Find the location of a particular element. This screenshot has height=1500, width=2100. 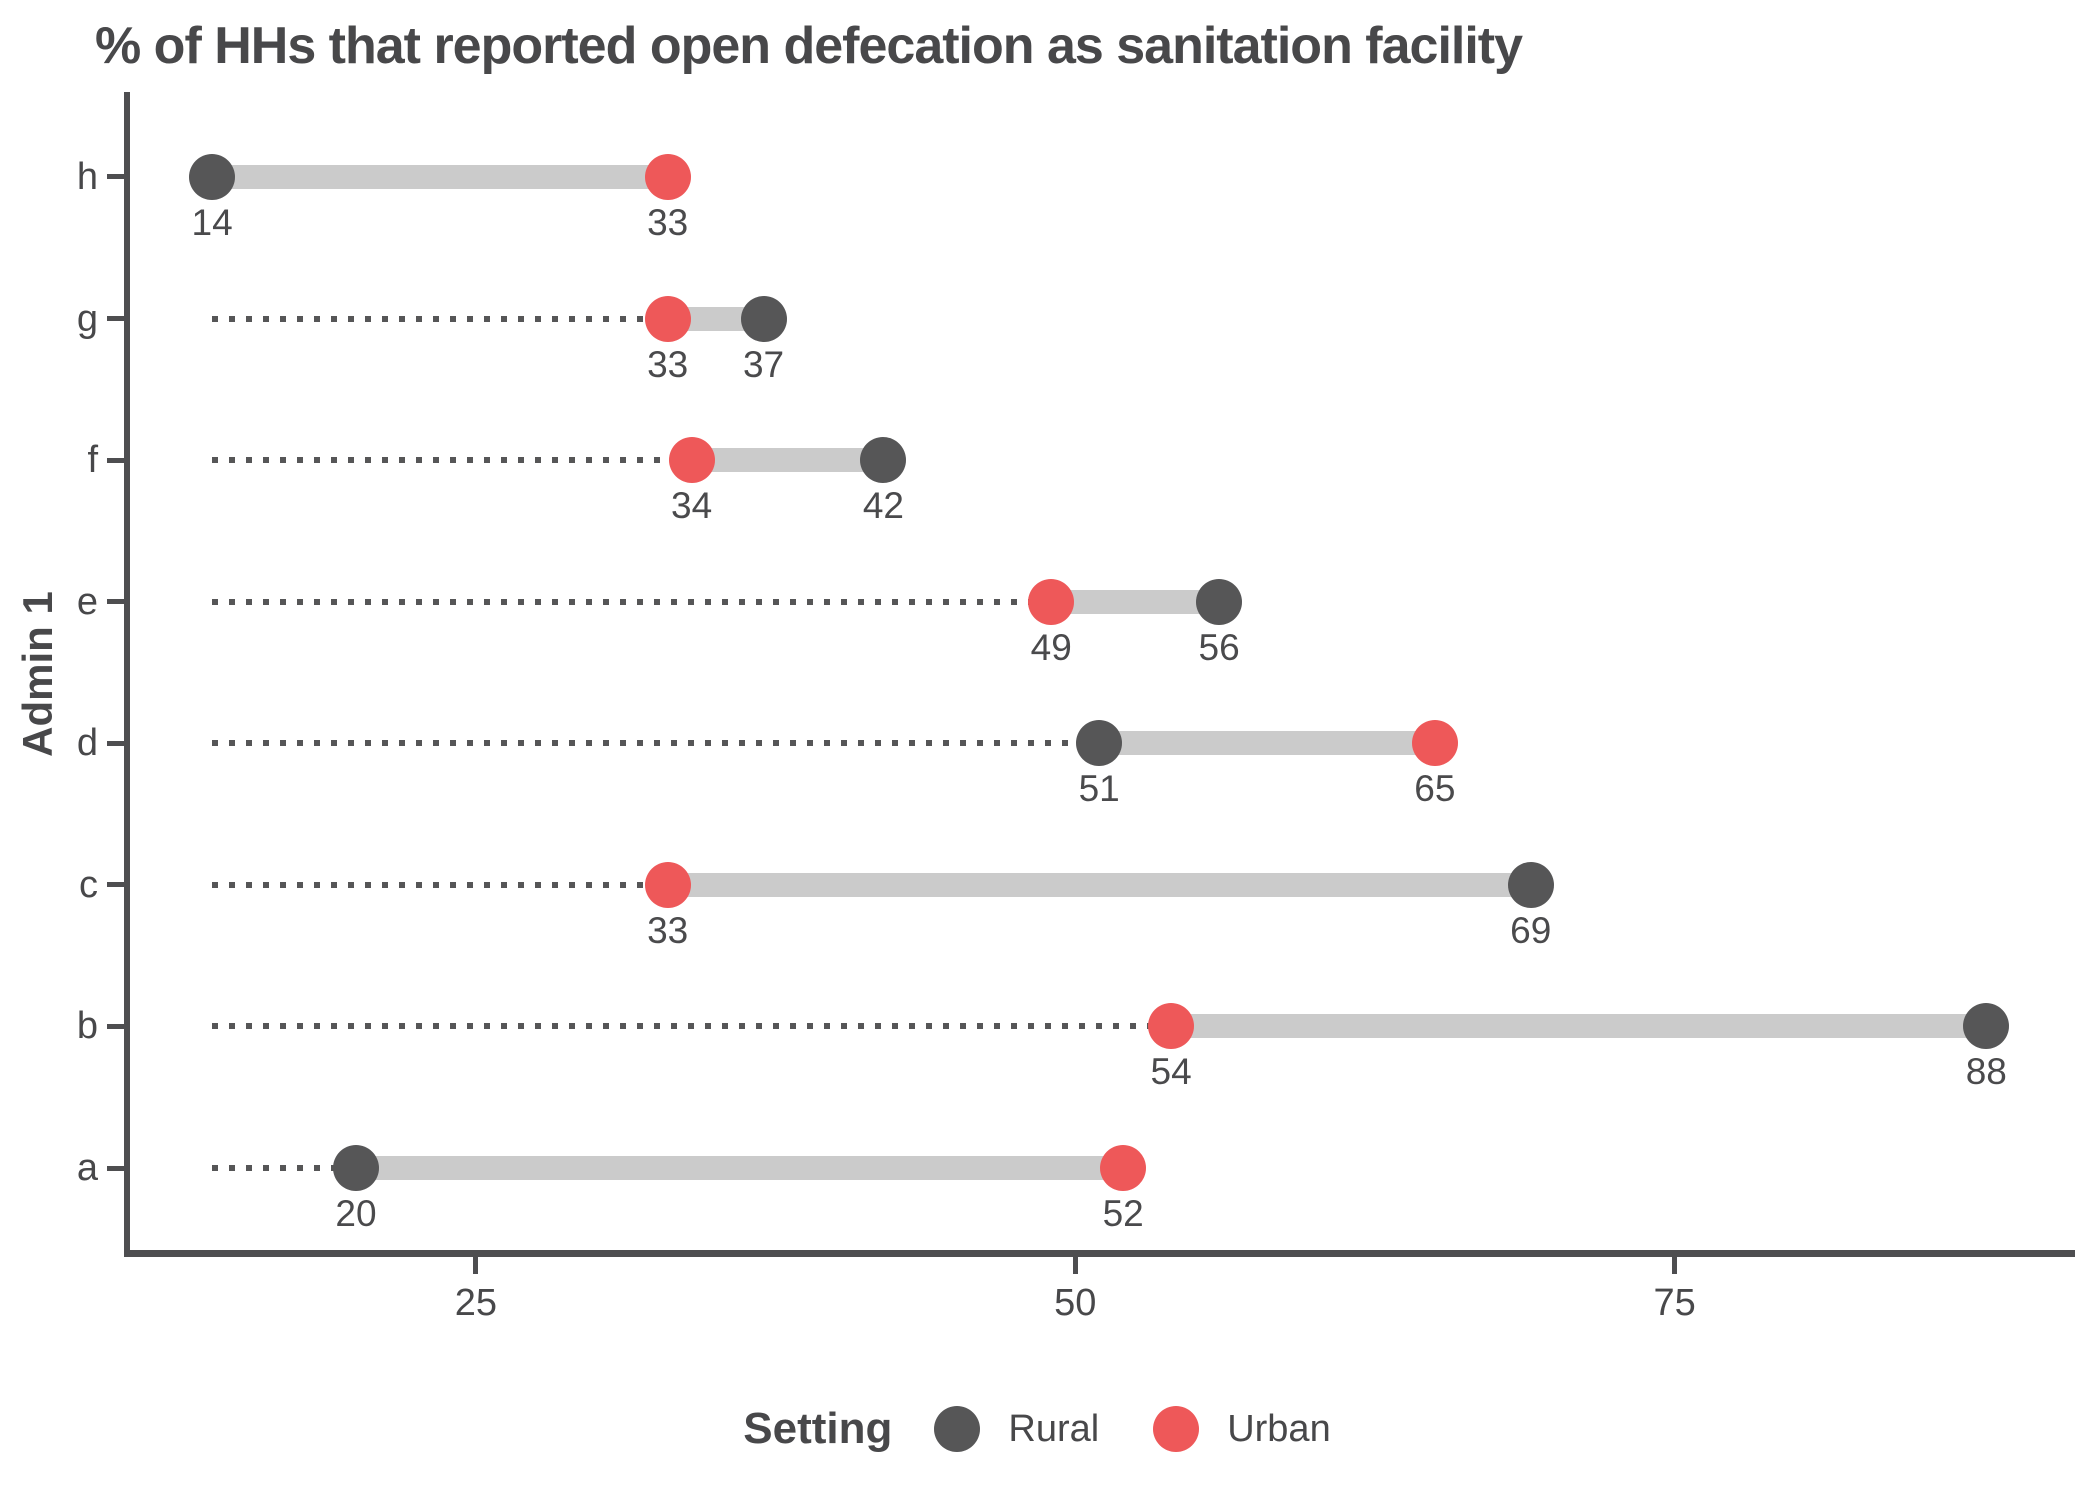

value-label-rural-e: 56 is located at coordinates (1219, 647).